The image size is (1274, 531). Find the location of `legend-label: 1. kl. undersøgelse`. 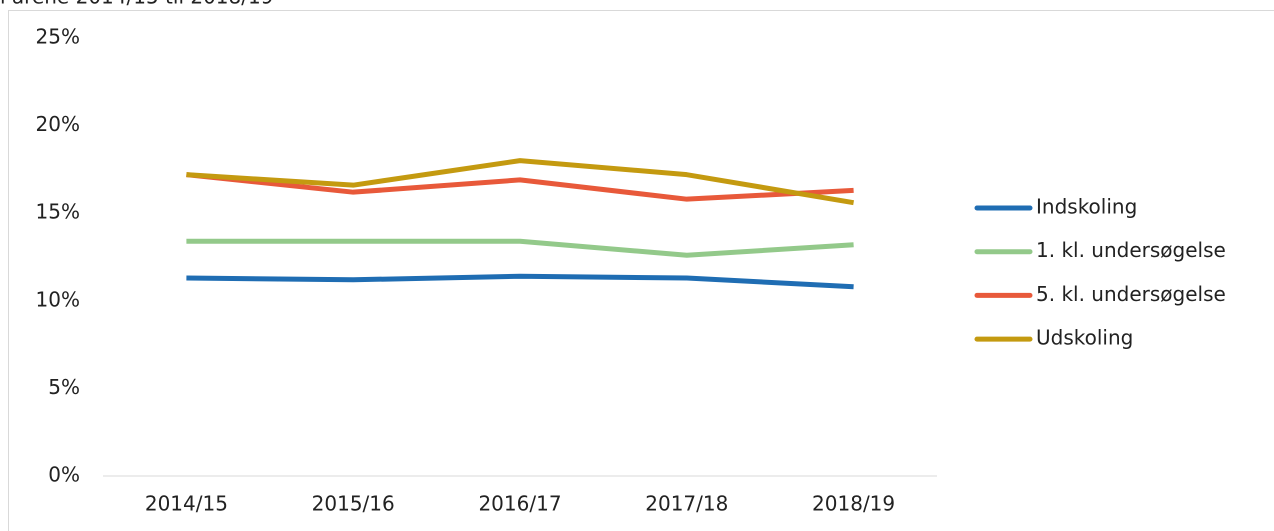

legend-label: 1. kl. undersøgelse is located at coordinates (1131, 250).